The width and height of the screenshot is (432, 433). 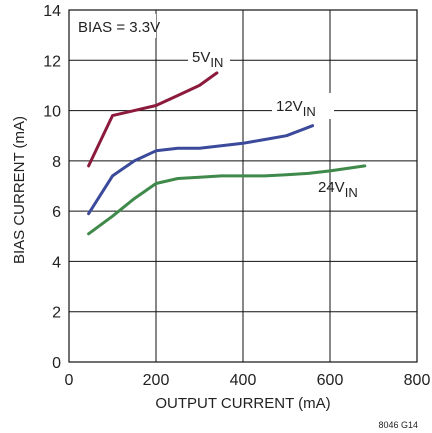 What do you see at coordinates (398, 425) in the screenshot?
I see `figure-id: 8046 G14` at bounding box center [398, 425].